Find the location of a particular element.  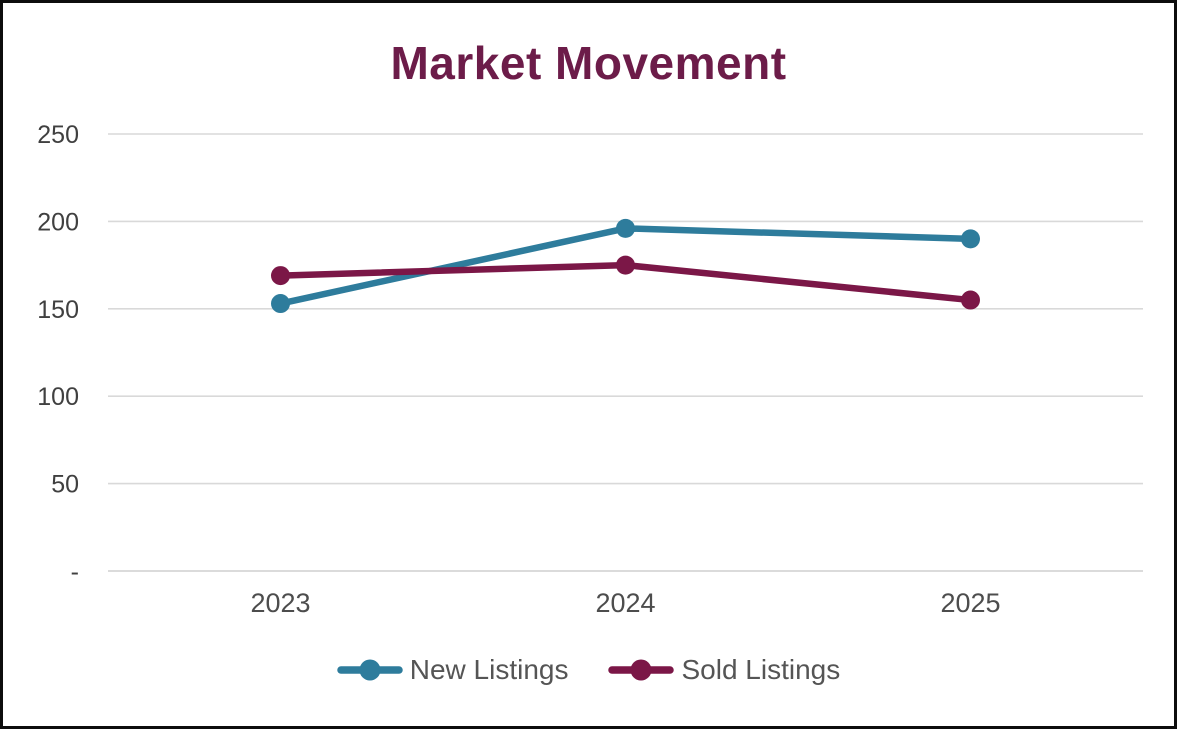

legend-swatch-new-listings-icon is located at coordinates (370, 670).